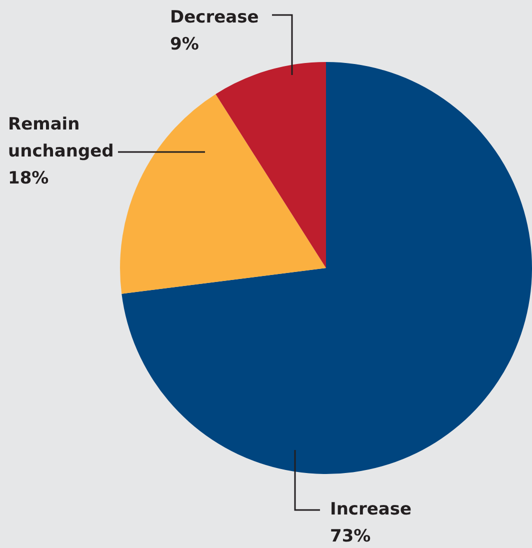  Describe the element at coordinates (28, 178) in the screenshot. I see `data-label: 18%` at that location.